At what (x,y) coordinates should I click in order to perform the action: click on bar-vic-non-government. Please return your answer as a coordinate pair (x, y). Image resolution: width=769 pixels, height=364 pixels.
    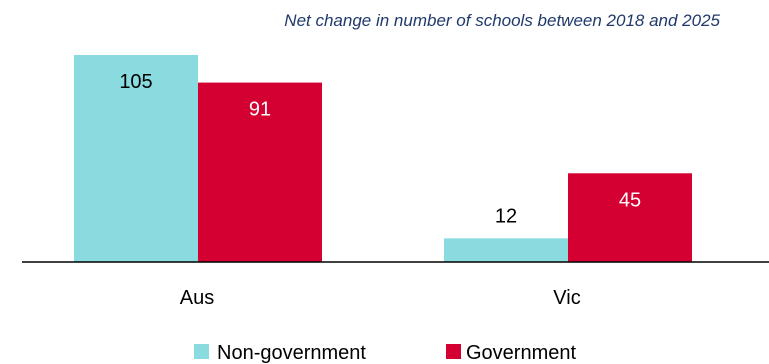
    Looking at the image, I should click on (506, 250).